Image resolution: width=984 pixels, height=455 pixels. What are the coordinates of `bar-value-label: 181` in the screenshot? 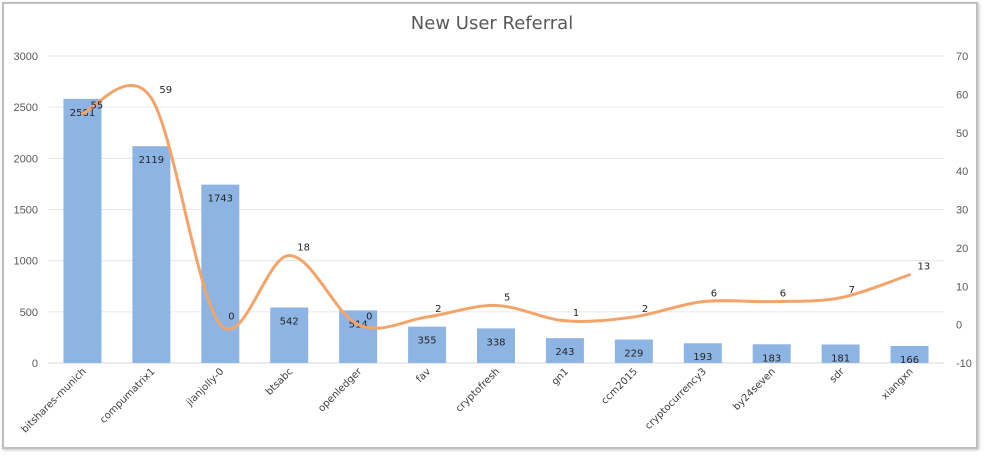 It's located at (840, 358).